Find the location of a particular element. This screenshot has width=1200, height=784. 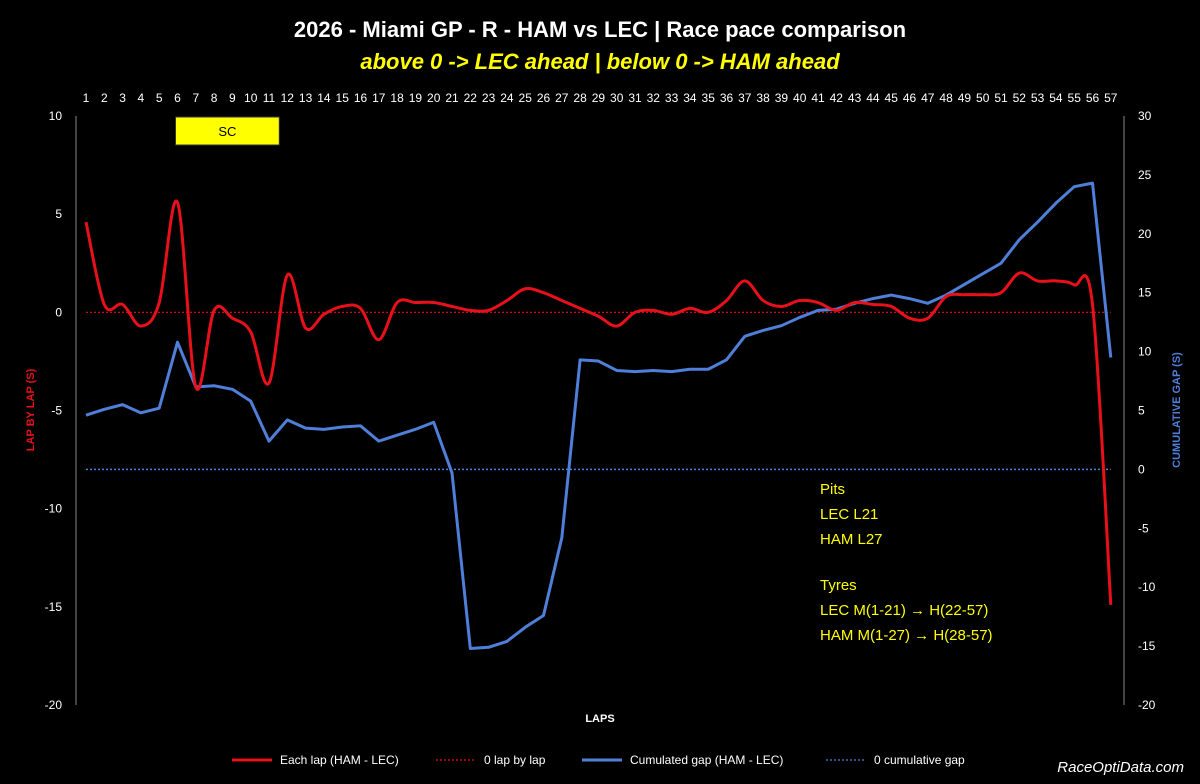

left-y-tick-label: 10 is located at coordinates (56, 116).